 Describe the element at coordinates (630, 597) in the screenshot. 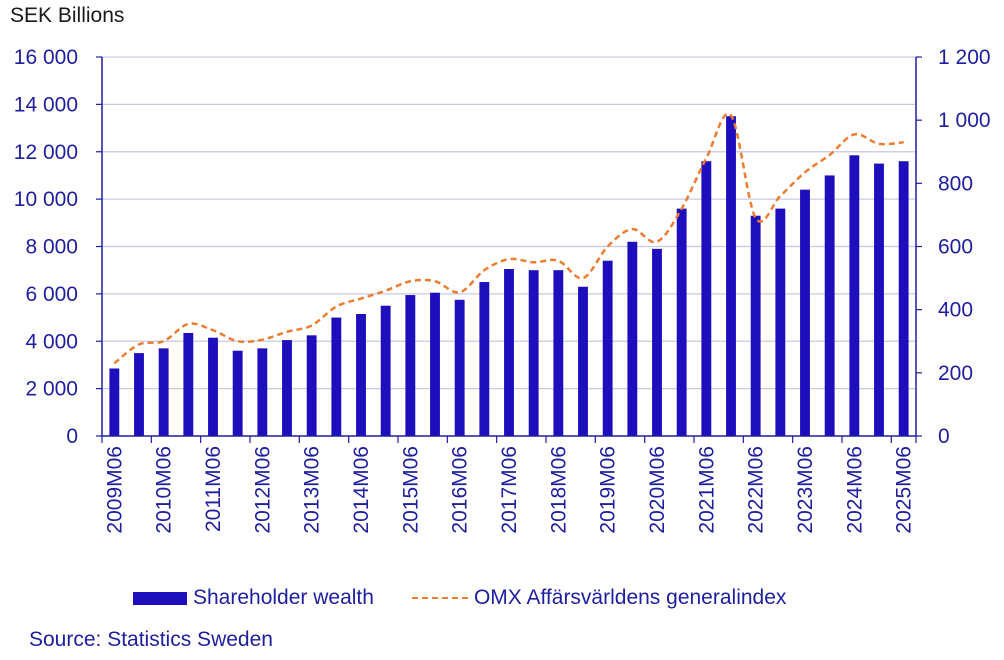

I see `legend-line-label: OMX Affärsvärldens generalindex` at that location.